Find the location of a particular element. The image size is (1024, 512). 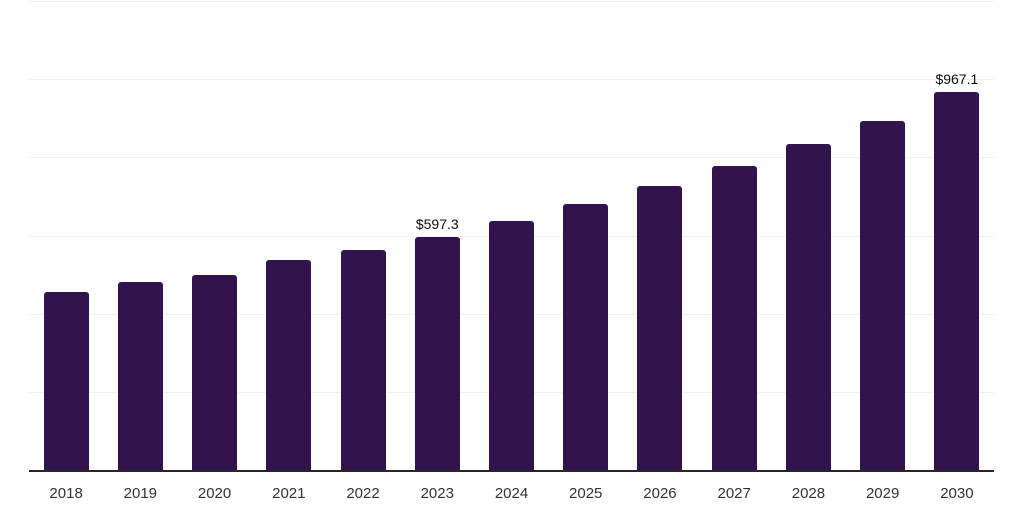

bar-2028 is located at coordinates (808, 306).